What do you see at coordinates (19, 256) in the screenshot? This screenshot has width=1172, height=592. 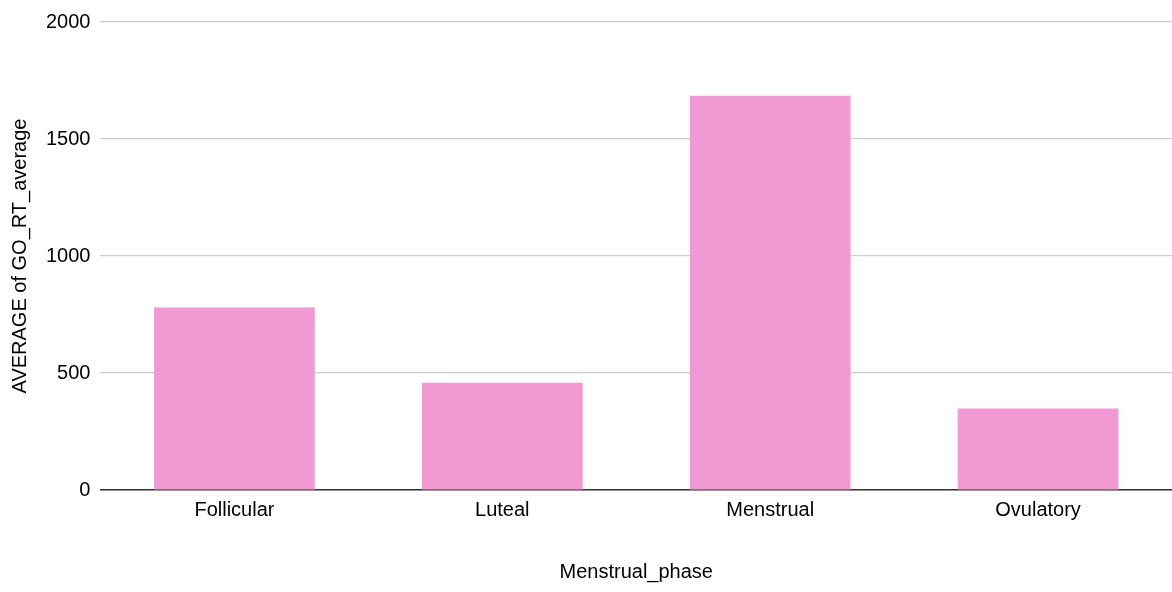 I see `y-axis-title: AVERAGE of GO_RT_average` at bounding box center [19, 256].